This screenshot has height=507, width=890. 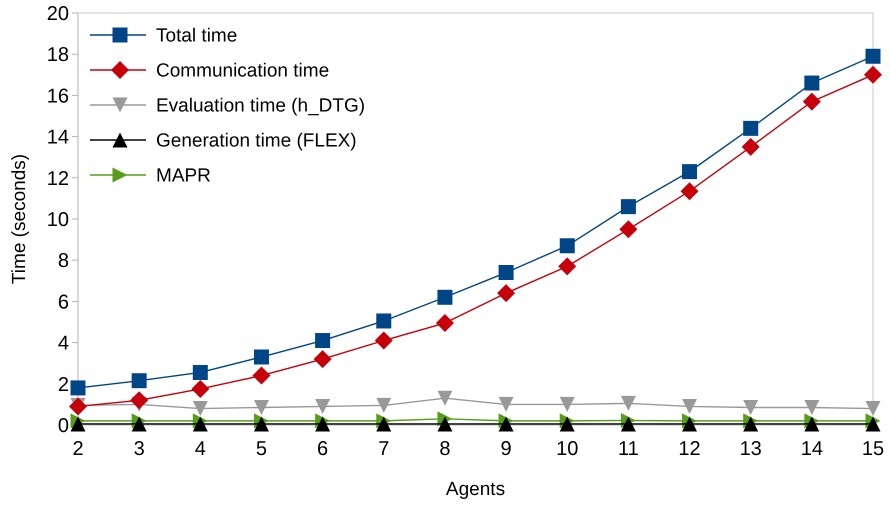 What do you see at coordinates (628, 449) in the screenshot?
I see `x-tick-label: 11` at bounding box center [628, 449].